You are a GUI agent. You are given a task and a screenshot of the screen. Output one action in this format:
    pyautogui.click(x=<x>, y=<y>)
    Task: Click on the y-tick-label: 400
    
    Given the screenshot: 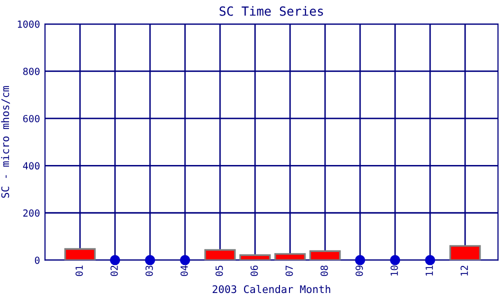 What is the action you would take?
    pyautogui.click(x=31, y=166)
    